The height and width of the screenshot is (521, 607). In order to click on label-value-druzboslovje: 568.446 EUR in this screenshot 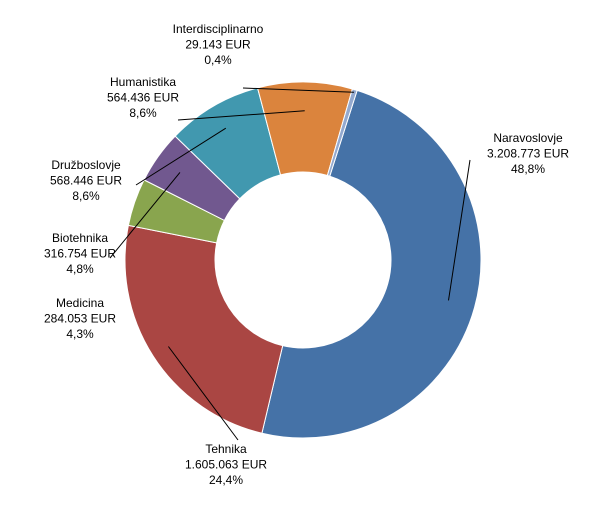, I will do `click(86, 181)`.